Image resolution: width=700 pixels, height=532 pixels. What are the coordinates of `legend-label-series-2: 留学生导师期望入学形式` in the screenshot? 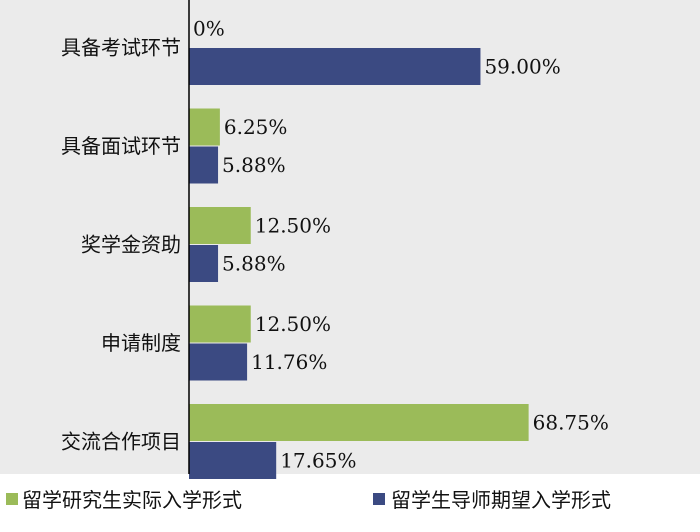 It's located at (501, 500).